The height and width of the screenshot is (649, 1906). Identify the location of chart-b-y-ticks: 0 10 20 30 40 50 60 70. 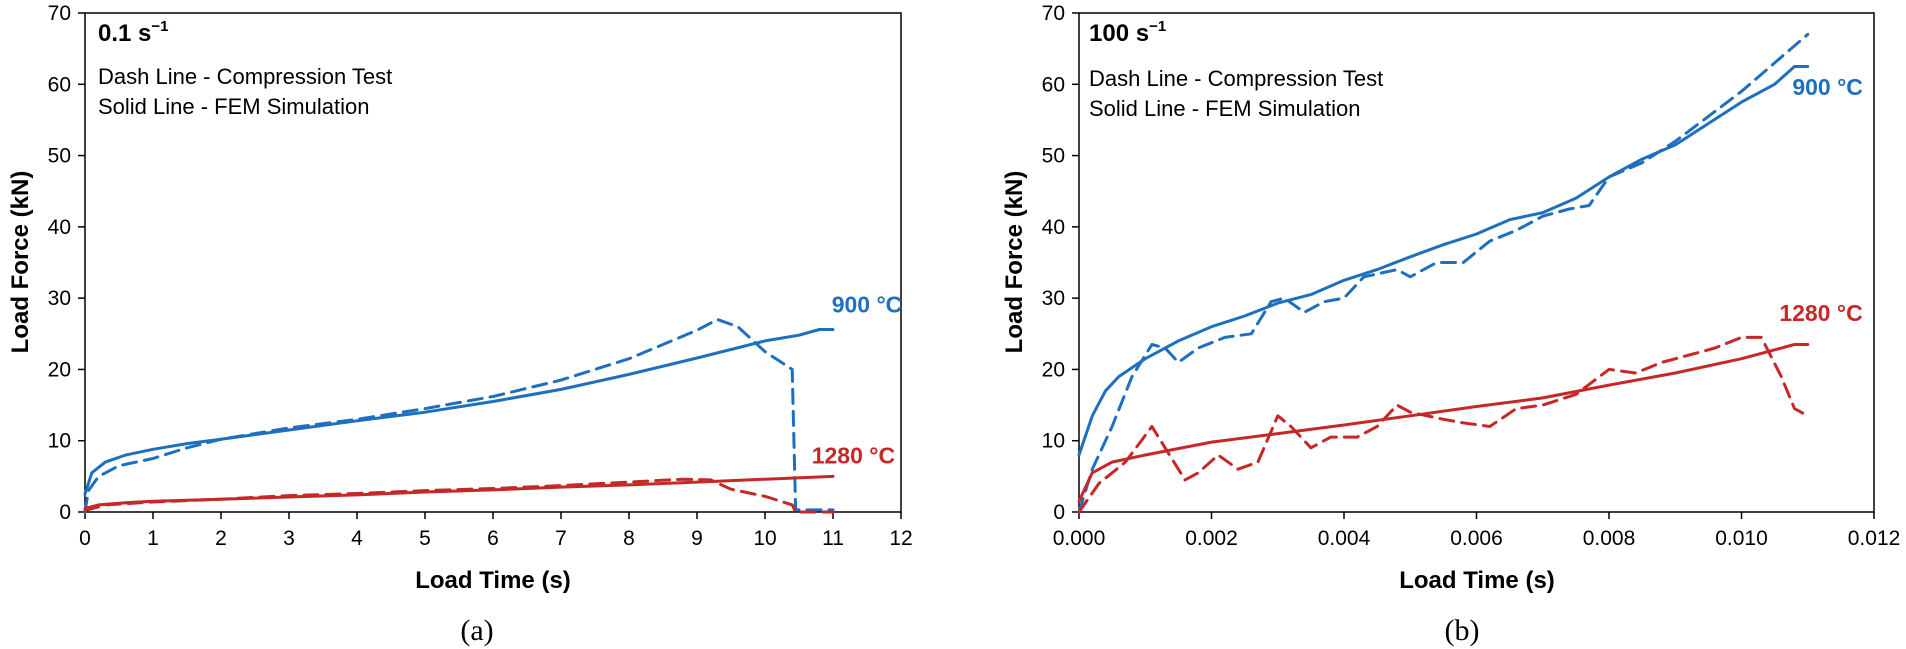
(1060, 263).